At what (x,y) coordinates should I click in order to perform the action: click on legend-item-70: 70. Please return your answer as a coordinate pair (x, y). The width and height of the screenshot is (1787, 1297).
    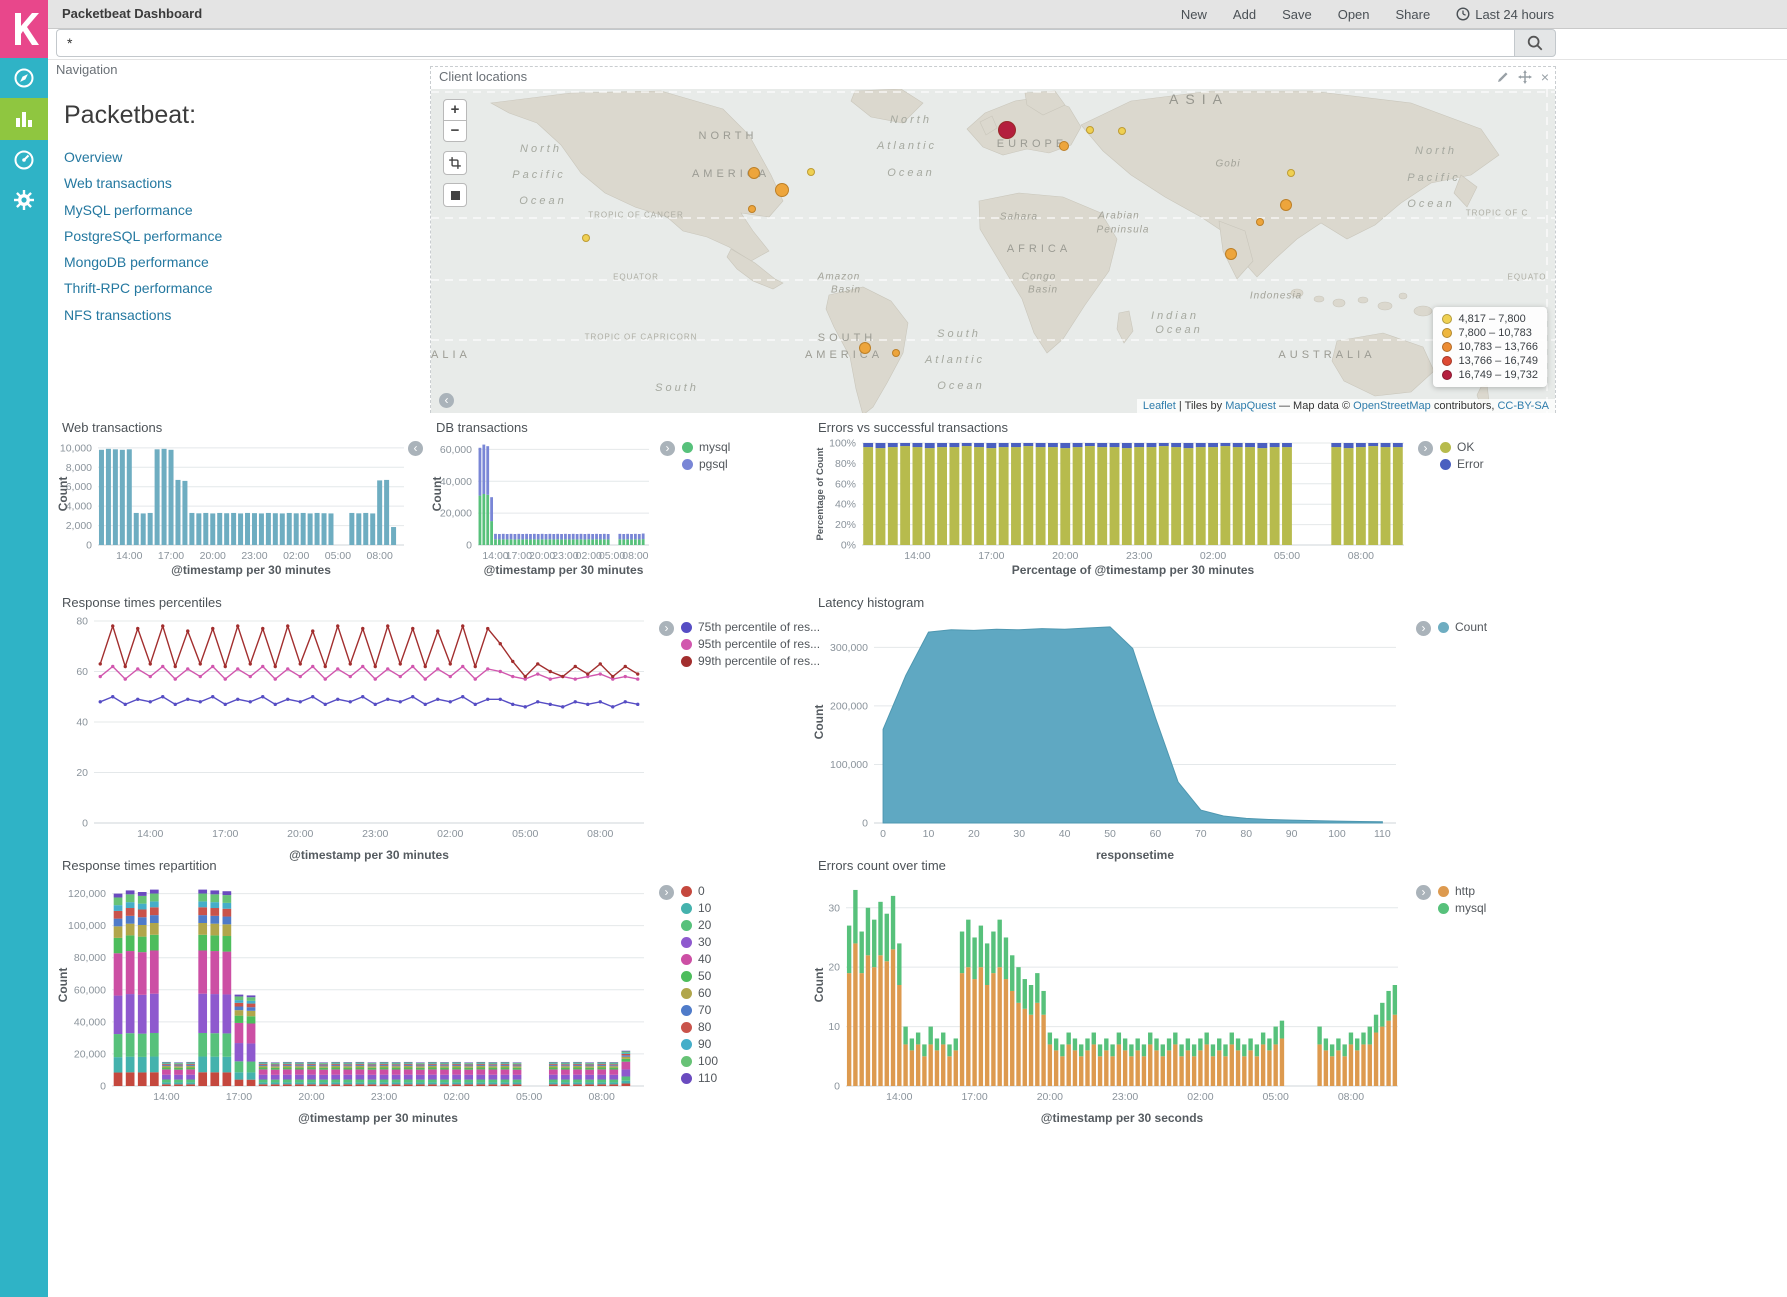
    Looking at the image, I should click on (699, 1010).